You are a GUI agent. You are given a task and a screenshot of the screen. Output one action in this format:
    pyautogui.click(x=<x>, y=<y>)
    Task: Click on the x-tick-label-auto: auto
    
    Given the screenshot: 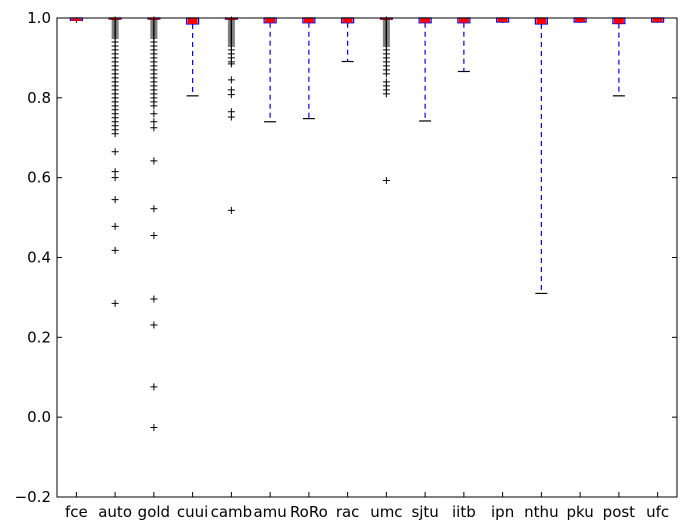 What is the action you would take?
    pyautogui.click(x=115, y=512)
    